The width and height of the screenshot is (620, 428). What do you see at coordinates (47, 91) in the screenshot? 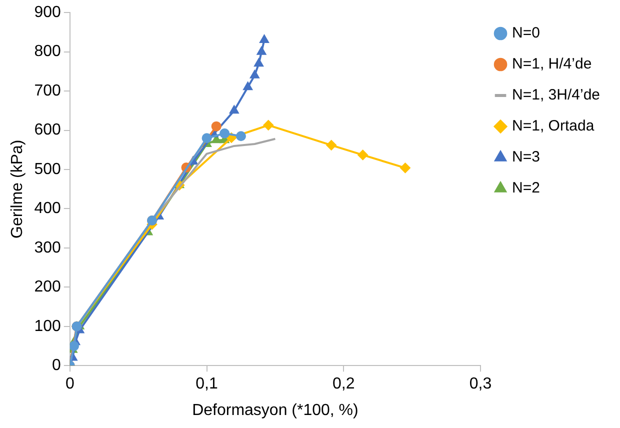
I see `y-tick-label: 700` at bounding box center [47, 91].